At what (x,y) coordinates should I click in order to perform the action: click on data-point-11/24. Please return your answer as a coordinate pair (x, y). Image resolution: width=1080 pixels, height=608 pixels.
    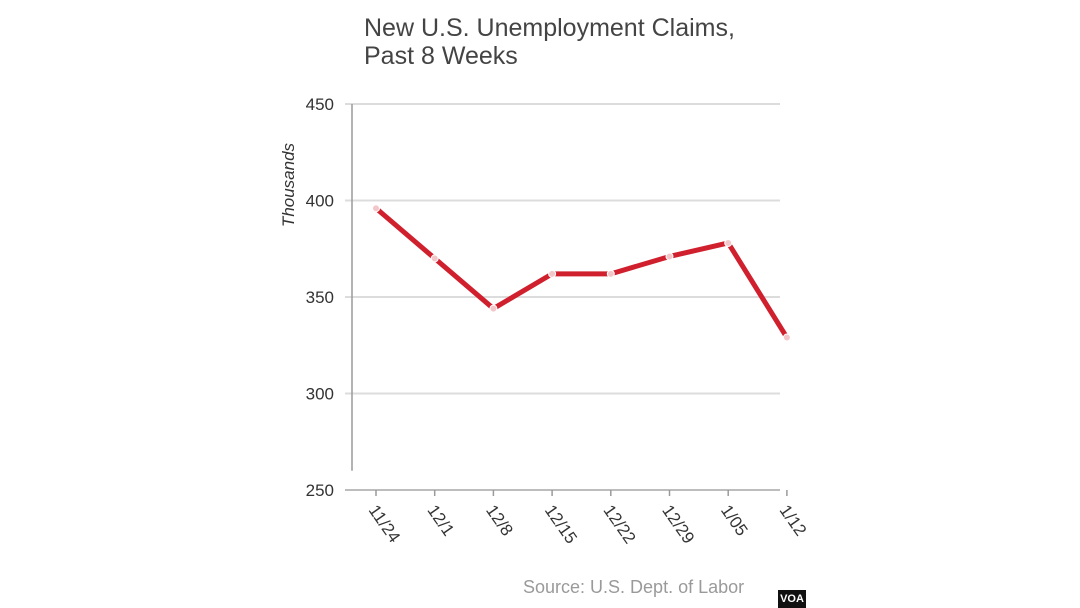
    Looking at the image, I should click on (376, 208).